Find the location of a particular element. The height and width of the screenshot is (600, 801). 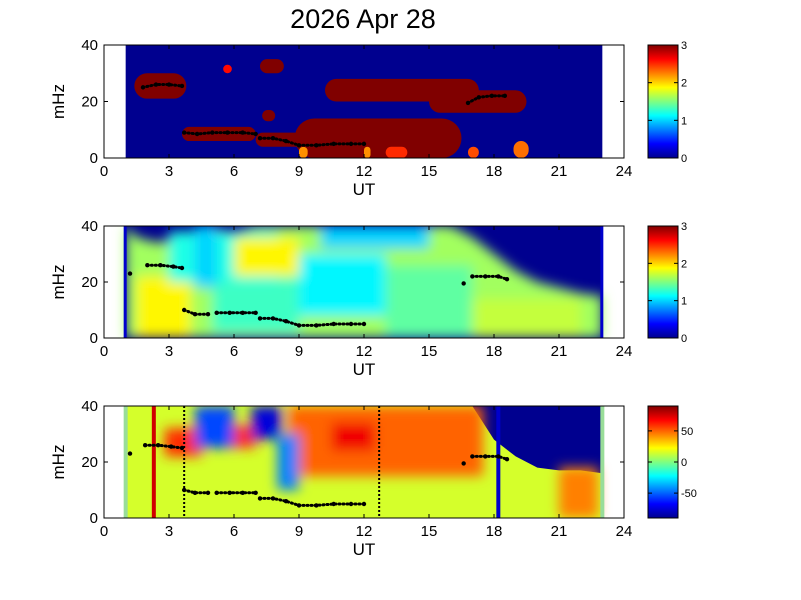

x-axis-label: UT is located at coordinates (364, 549).